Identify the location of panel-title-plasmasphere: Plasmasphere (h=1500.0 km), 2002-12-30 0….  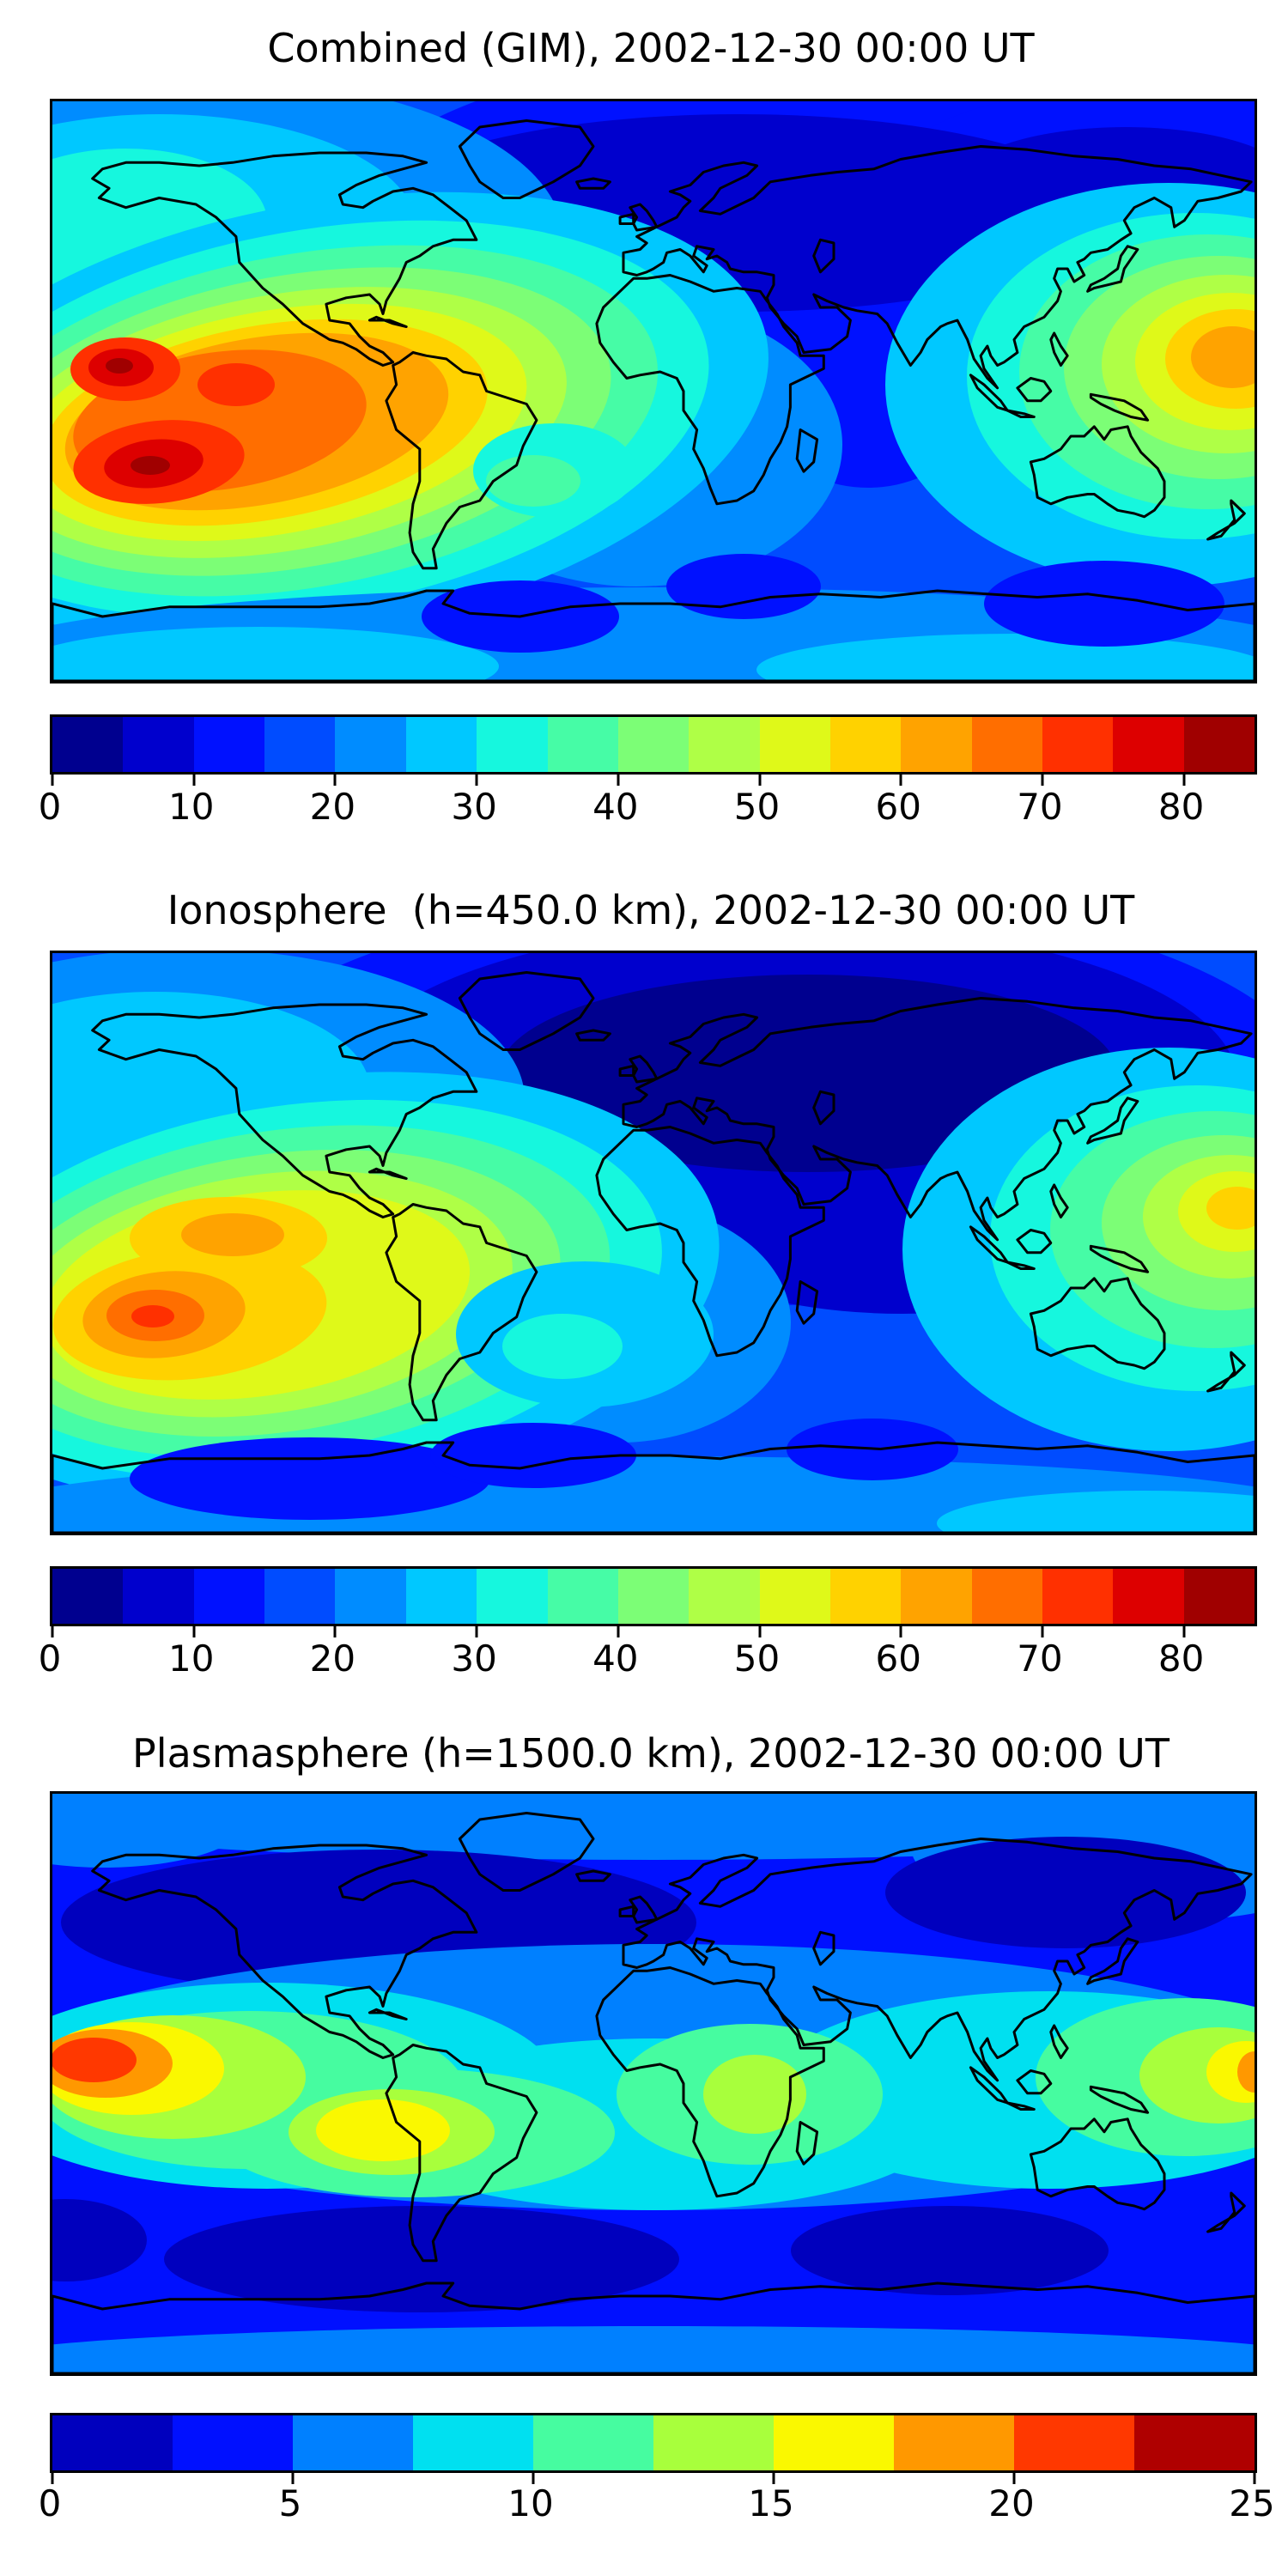
(651, 1753).